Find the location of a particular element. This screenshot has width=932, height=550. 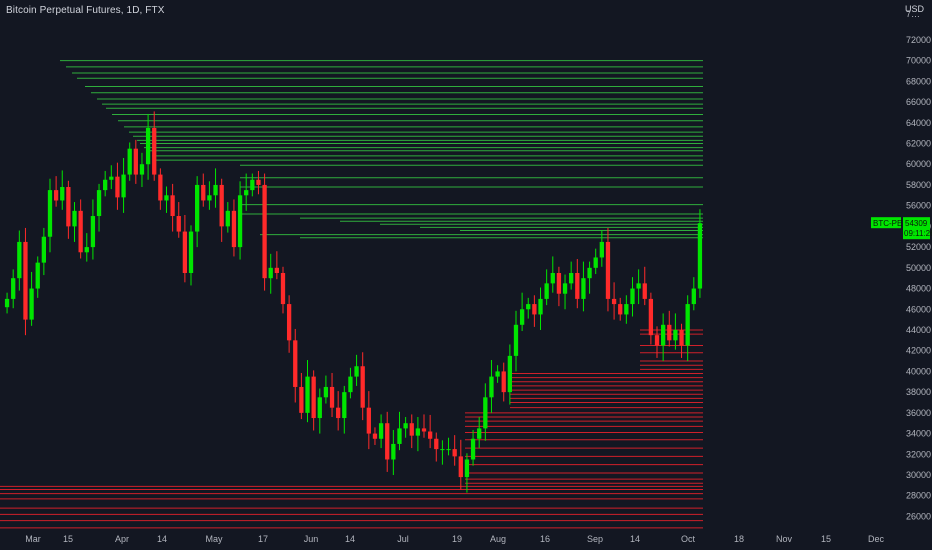

x-tick-label: Dec is located at coordinates (876, 539).